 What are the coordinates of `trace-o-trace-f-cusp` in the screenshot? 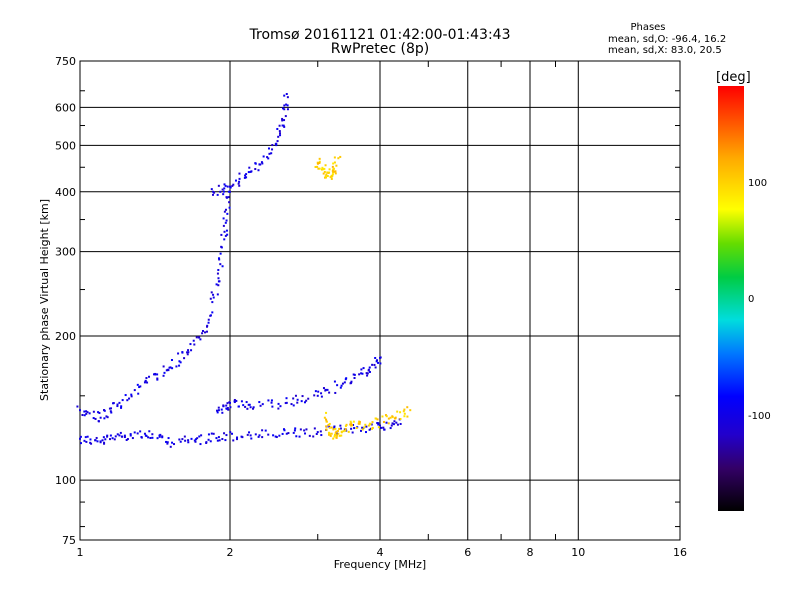 It's located at (249, 144).